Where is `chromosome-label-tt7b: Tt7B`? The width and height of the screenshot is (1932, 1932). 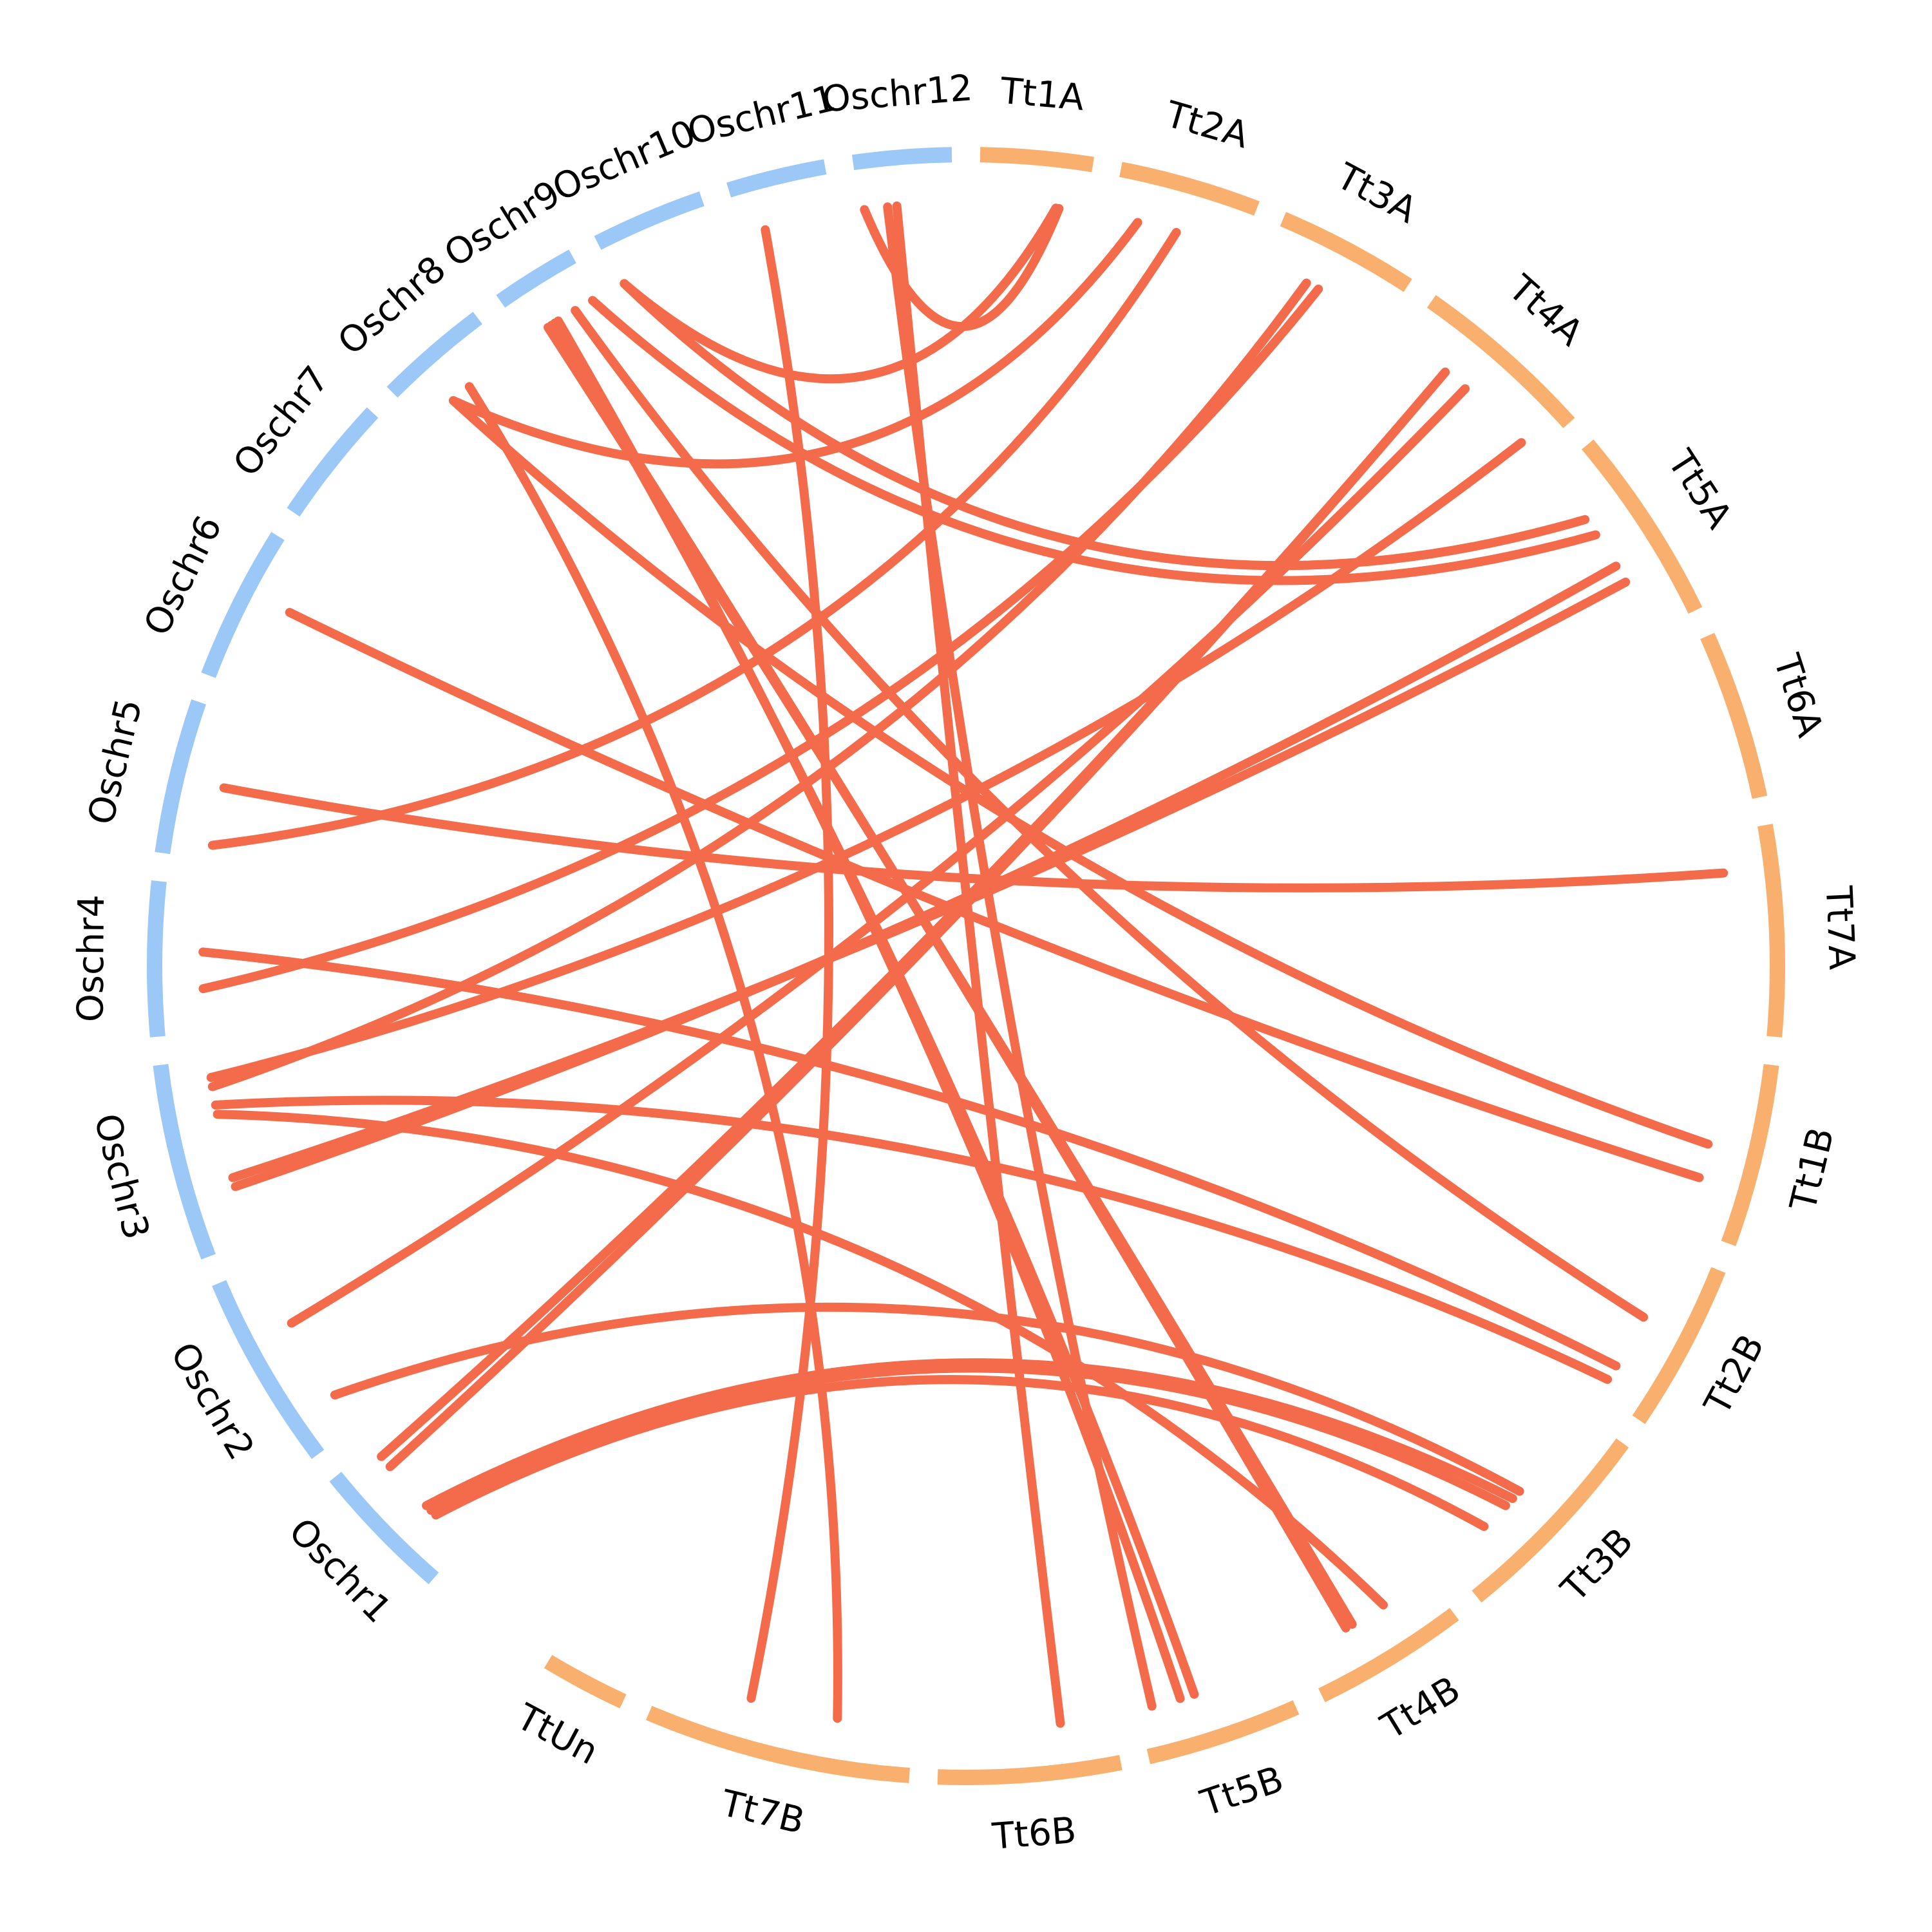
chromosome-label-tt7b: Tt7B is located at coordinates (763, 1812).